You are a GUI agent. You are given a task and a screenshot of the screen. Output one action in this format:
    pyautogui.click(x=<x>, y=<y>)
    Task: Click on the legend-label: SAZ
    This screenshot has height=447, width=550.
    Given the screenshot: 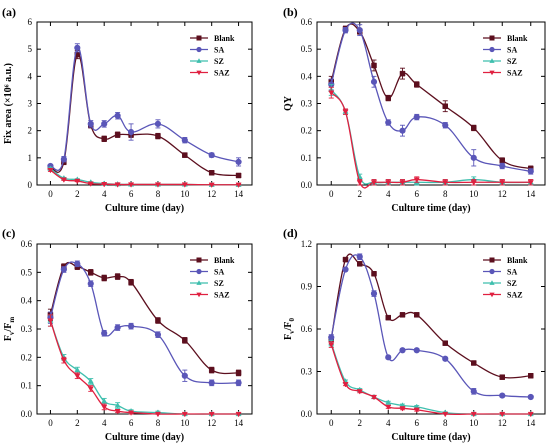 What is the action you would take?
    pyautogui.click(x=515, y=73)
    